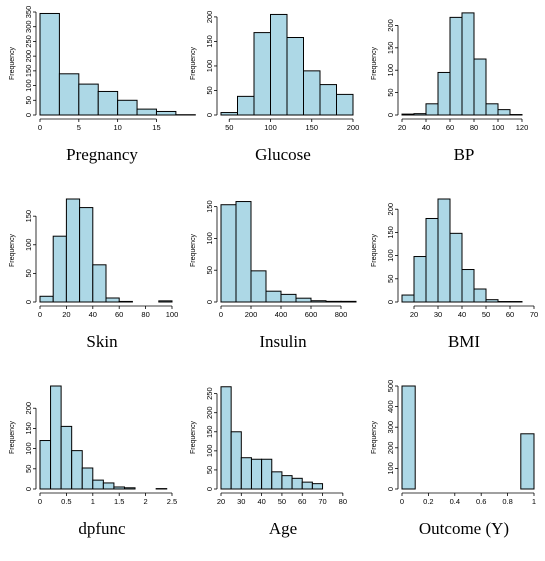 This screenshot has height=561, width=545. I want to click on histogram-glucose: 50 100 150 200 0 50 100 150 200 Frequency Glucose, so click(271, 93).